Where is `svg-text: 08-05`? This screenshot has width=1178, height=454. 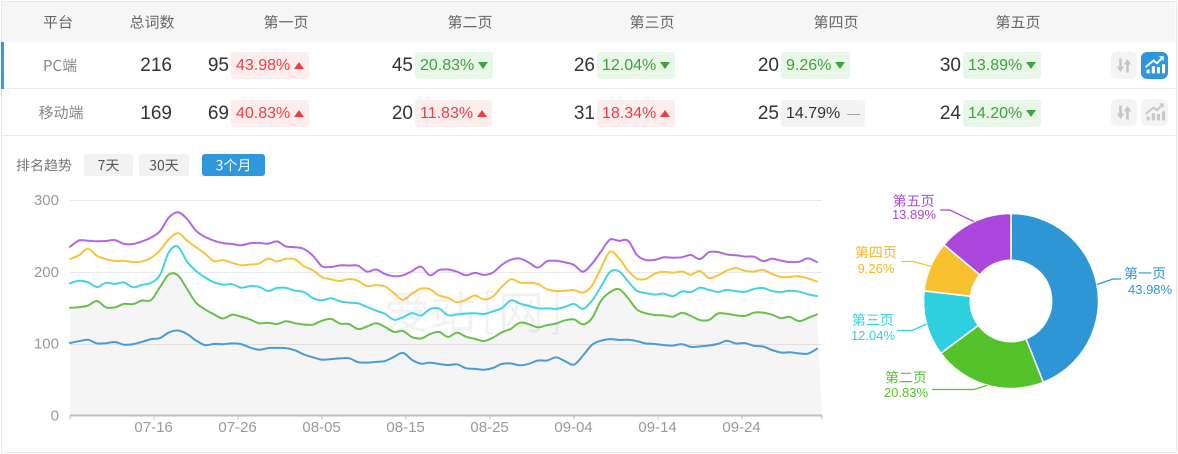 svg-text: 08-05 is located at coordinates (321, 427).